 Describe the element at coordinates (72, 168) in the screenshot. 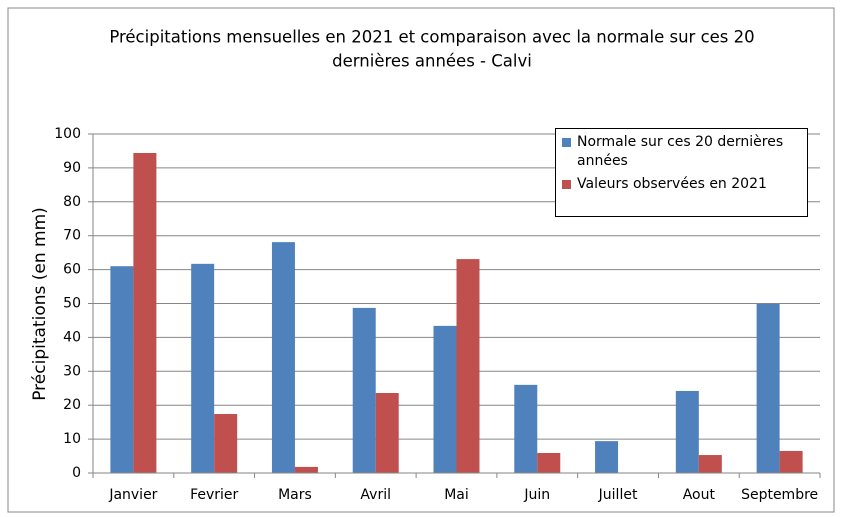

I see `y-tick-label: 90` at that location.